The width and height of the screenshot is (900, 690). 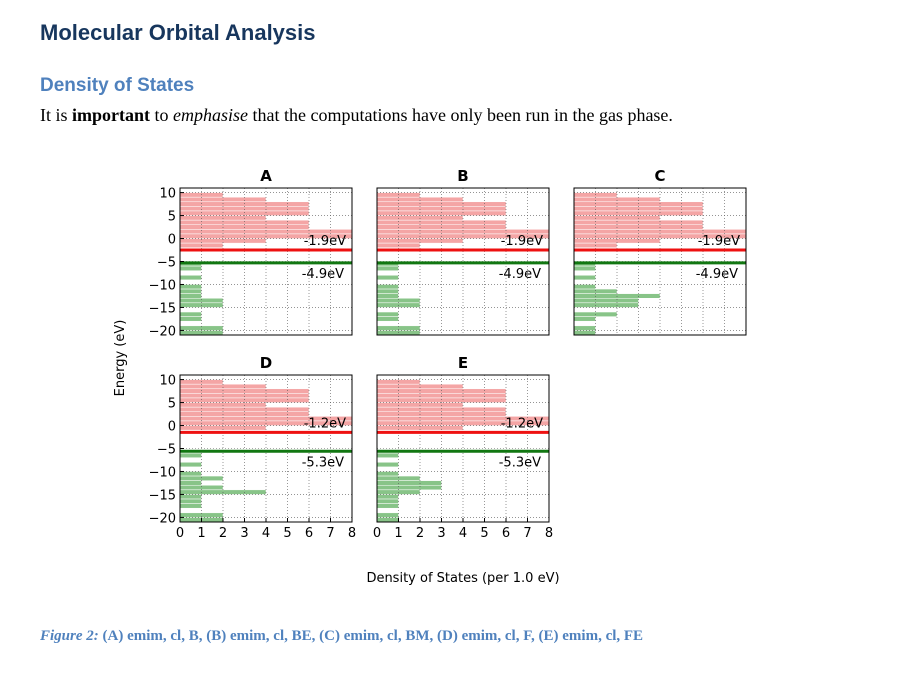 What do you see at coordinates (463, 363) in the screenshot?
I see `panel-title: E` at bounding box center [463, 363].